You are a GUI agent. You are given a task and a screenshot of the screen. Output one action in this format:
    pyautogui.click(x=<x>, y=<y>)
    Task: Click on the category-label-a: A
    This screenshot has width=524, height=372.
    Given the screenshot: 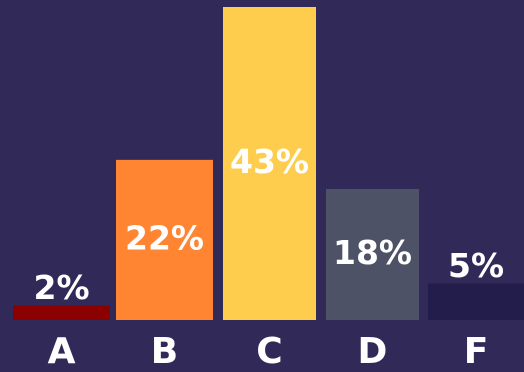 What is the action you would take?
    pyautogui.click(x=62, y=351)
    